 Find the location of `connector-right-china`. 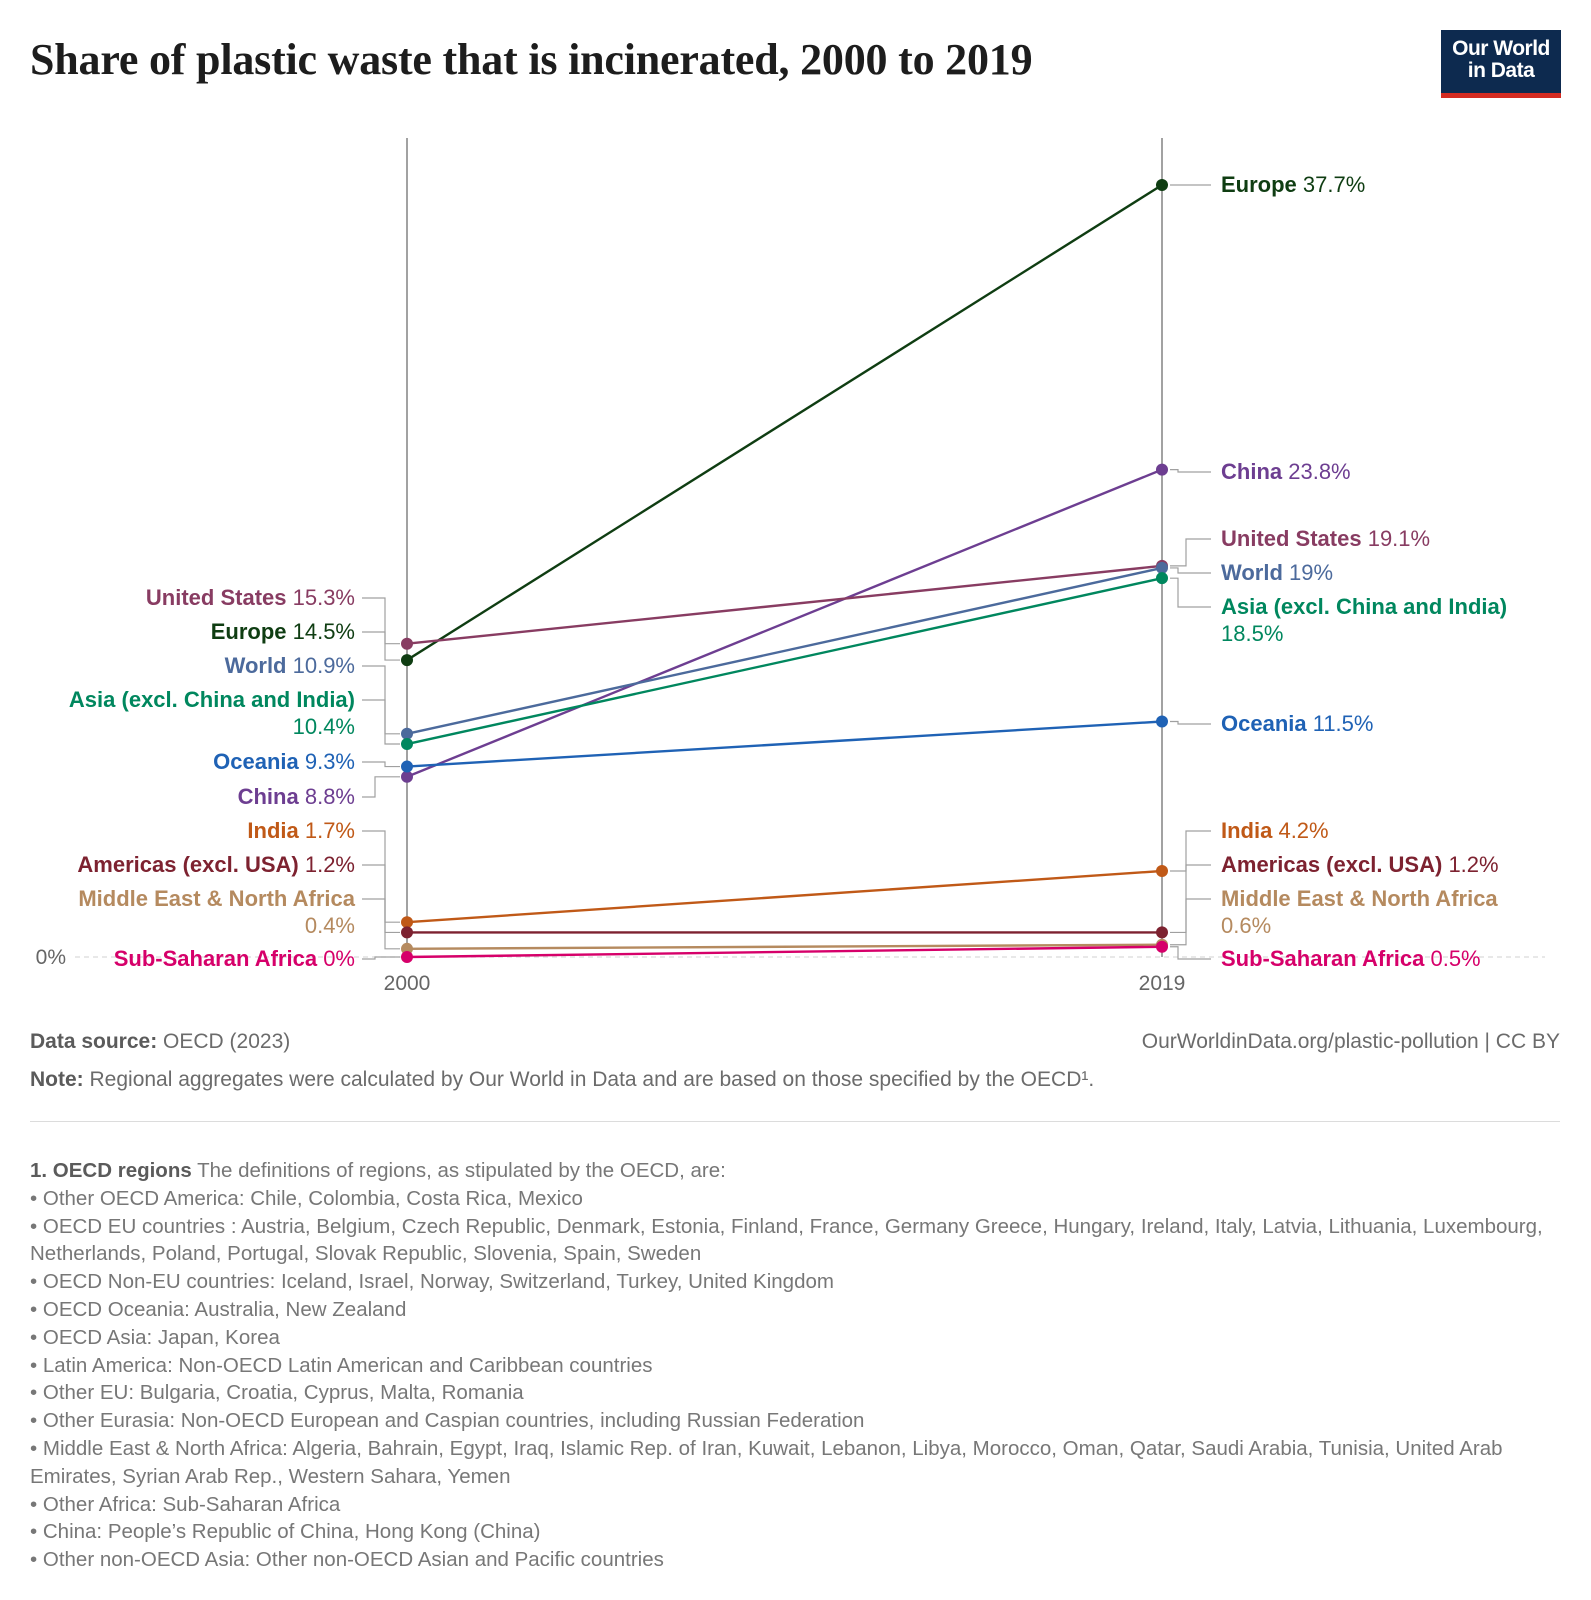

connector-right-china is located at coordinates (1190, 471).